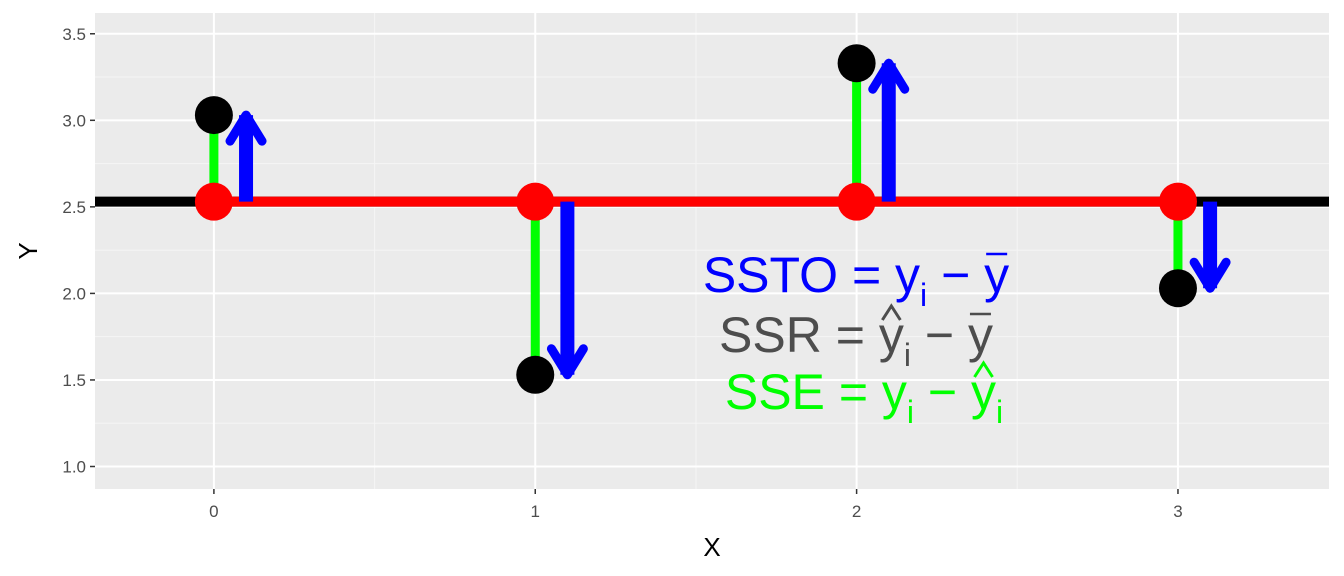 This screenshot has width=1344, height=576. Describe the element at coordinates (213, 511) in the screenshot. I see `x-tick-label: 0` at that location.